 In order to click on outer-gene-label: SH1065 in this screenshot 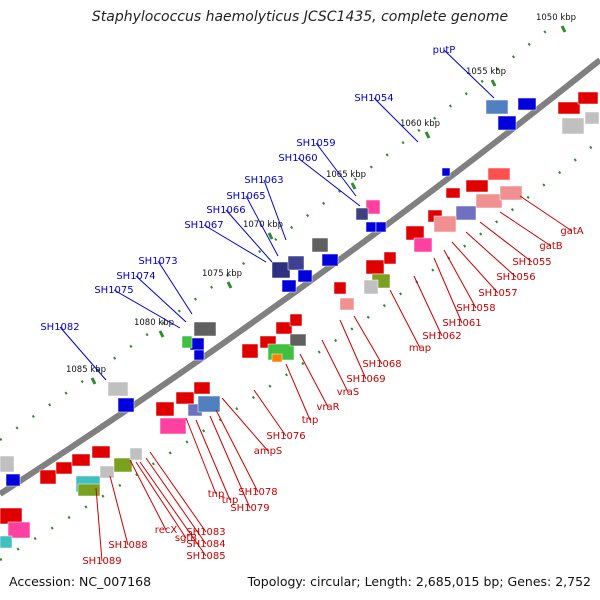, I will do `click(245, 196)`.